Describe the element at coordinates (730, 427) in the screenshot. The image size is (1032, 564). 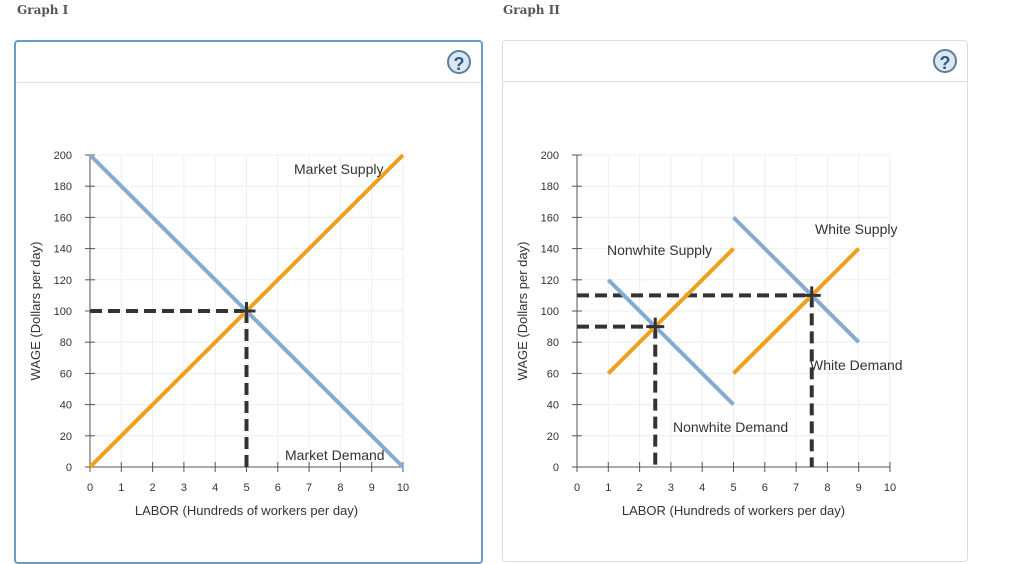
I see `curve-label: Nonwhite Demand` at that location.